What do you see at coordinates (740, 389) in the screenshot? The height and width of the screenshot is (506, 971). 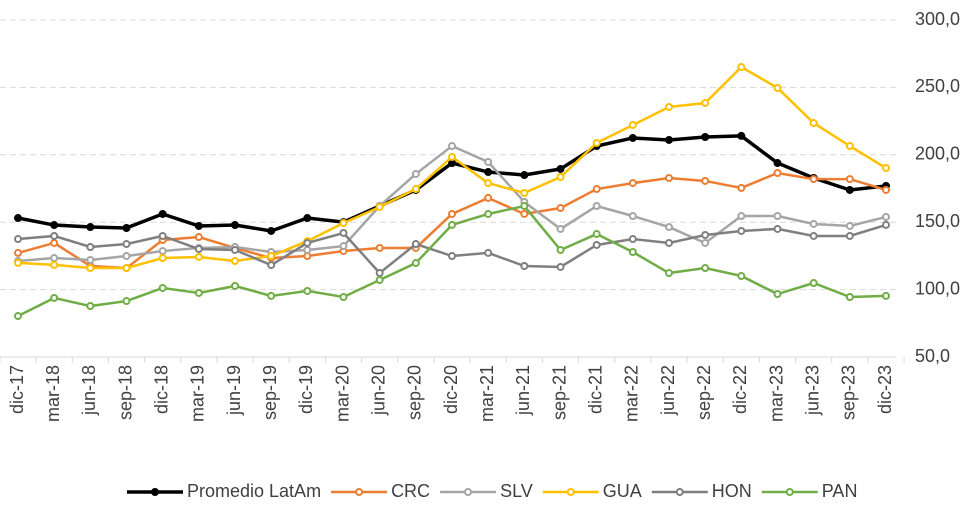 I see `x-tick-label: dic-22` at bounding box center [740, 389].